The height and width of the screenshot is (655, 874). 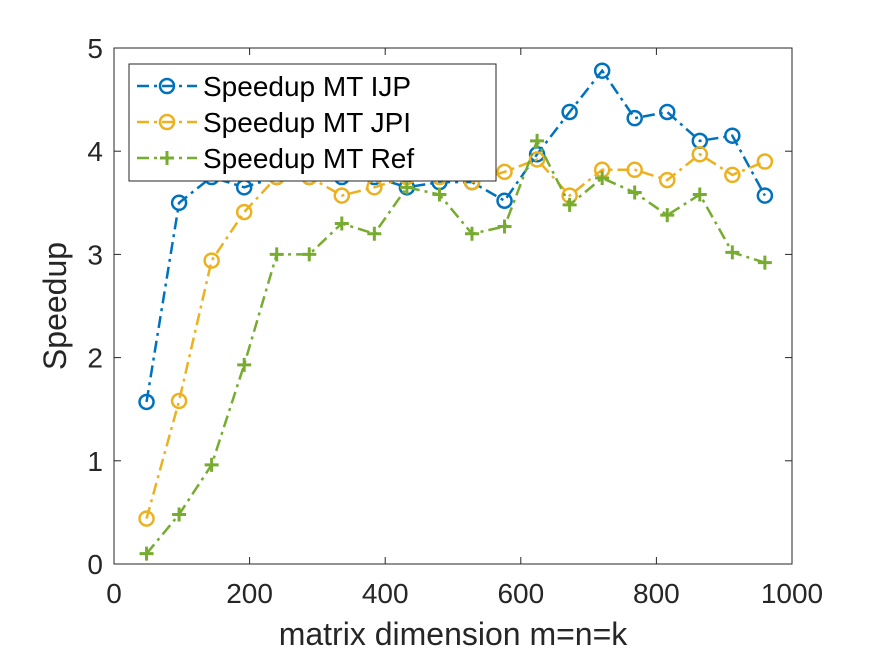 I want to click on x-tick-label: 800, so click(x=656, y=593).